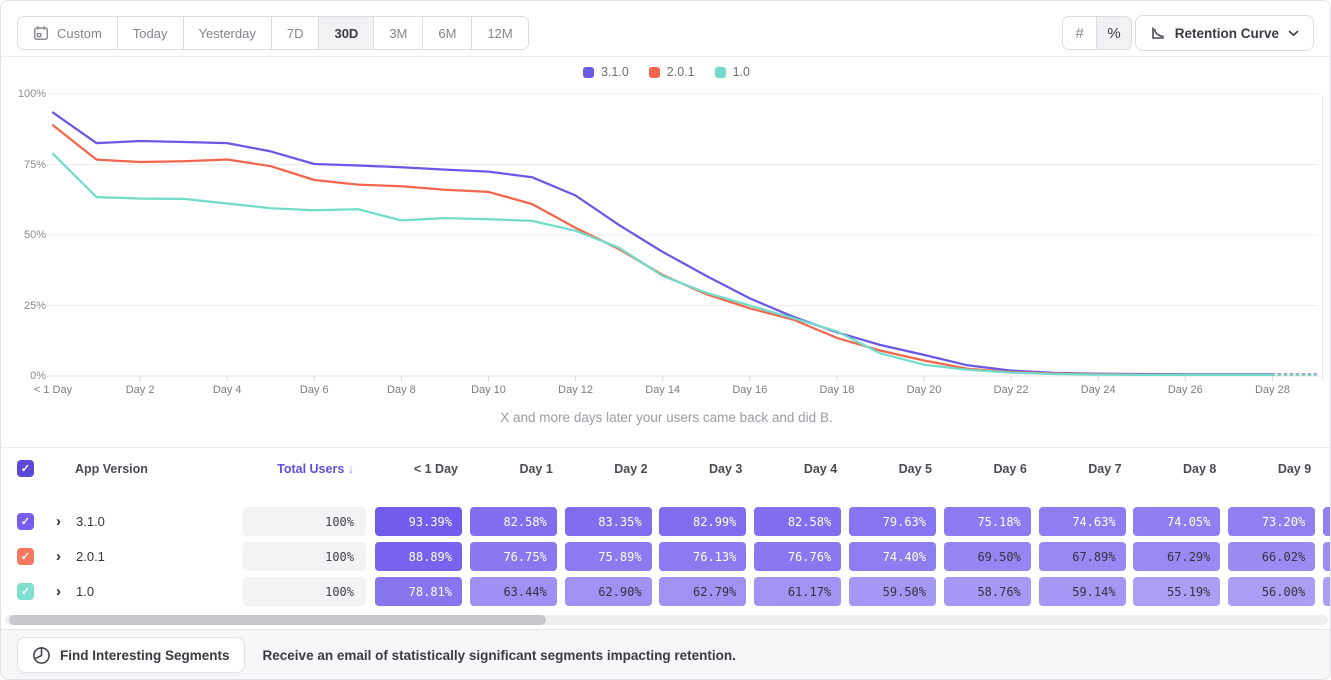 This screenshot has width=1331, height=680. Describe the element at coordinates (513, 556) in the screenshot. I see `retention-cell-2.0.1-day1: 76.75%` at that location.